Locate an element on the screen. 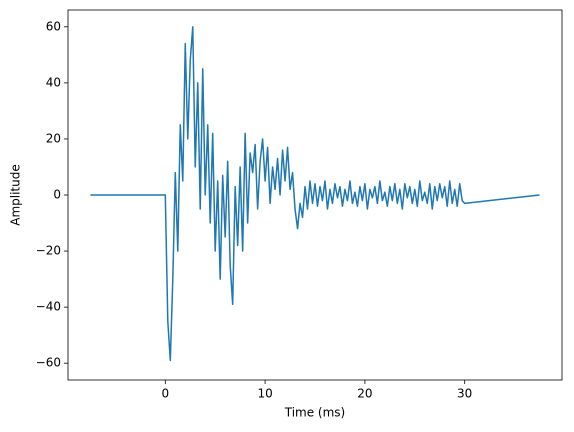 The width and height of the screenshot is (574, 432). x-tick-label: 20 is located at coordinates (364, 394).